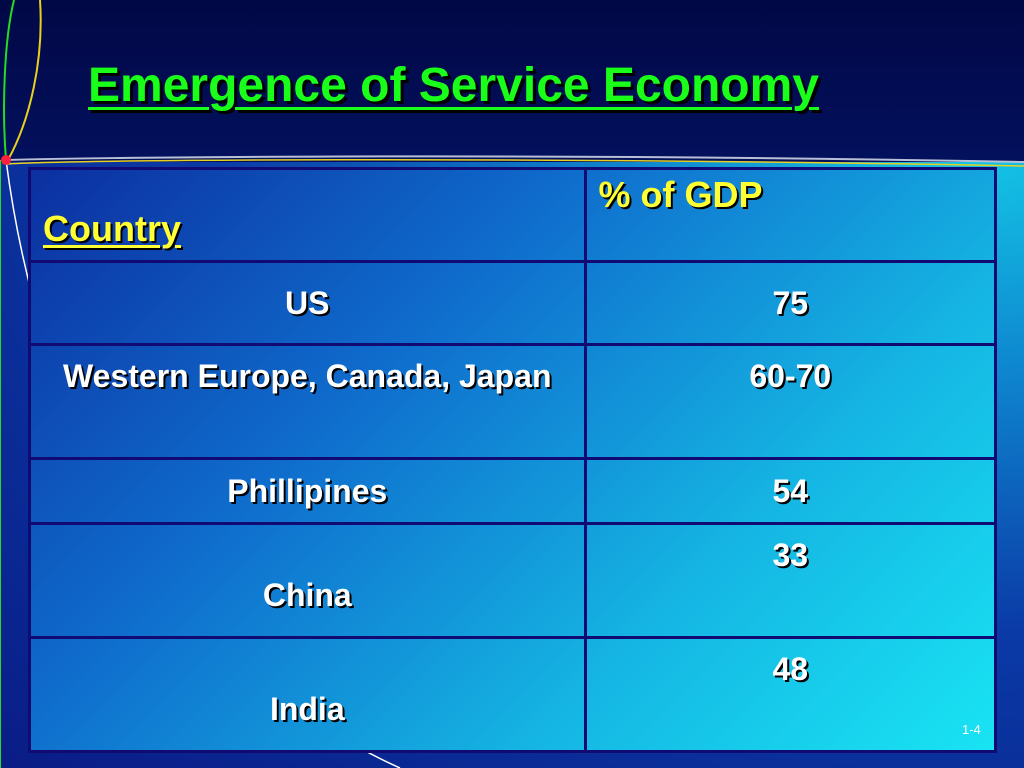 This screenshot has width=1024, height=768. I want to click on country-cell: India, so click(307, 694).